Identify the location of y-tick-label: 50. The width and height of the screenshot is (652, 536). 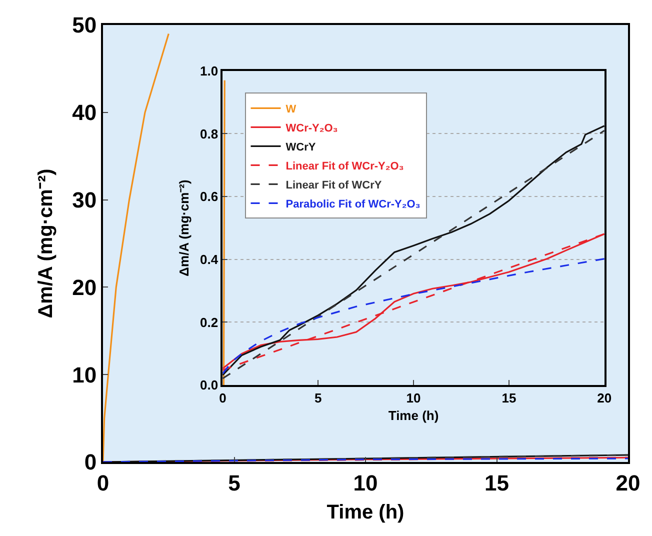
(84, 25).